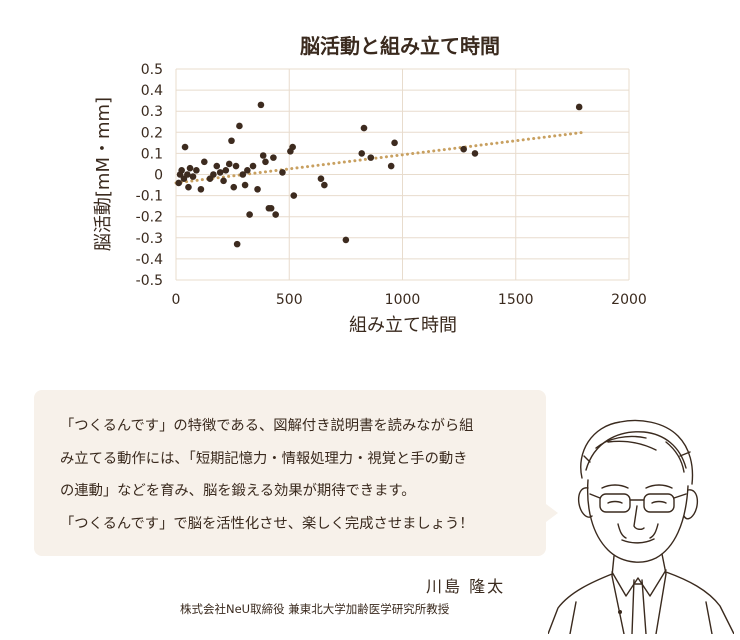 This screenshot has height=640, width=740. What do you see at coordinates (380, 157) in the screenshot?
I see `trendline` at bounding box center [380, 157].